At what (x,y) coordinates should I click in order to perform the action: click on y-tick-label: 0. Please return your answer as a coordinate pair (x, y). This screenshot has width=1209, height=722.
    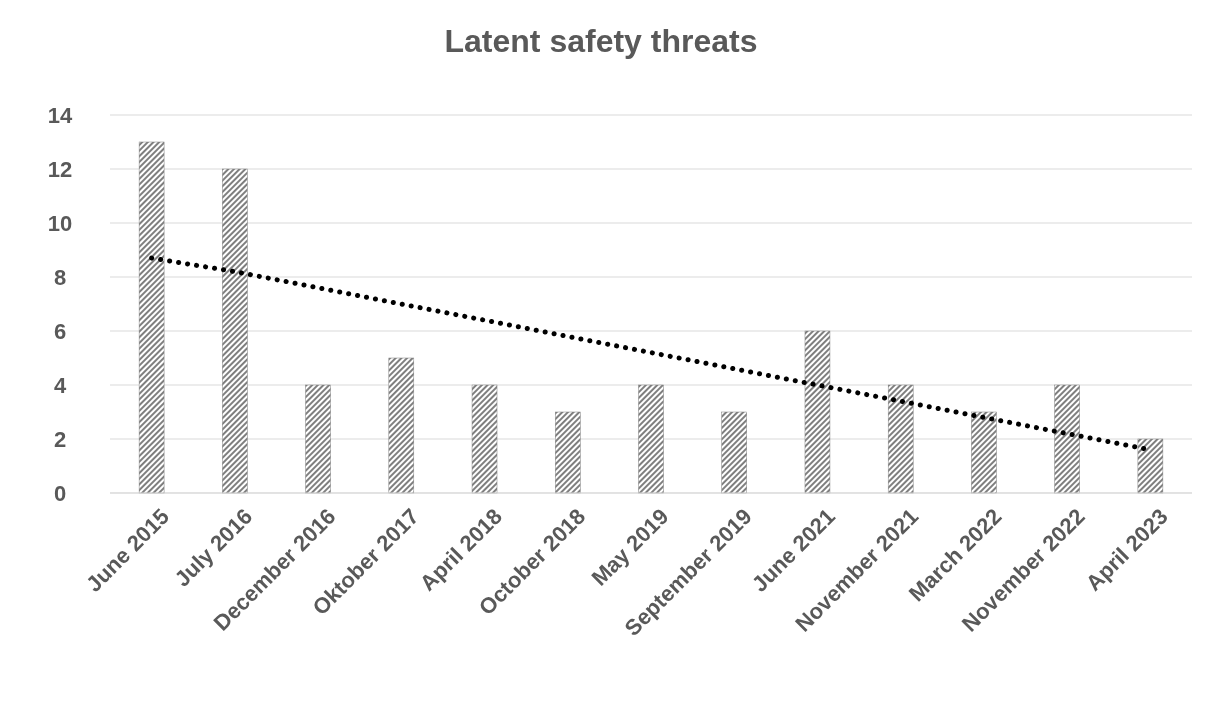
    Looking at the image, I should click on (60, 493).